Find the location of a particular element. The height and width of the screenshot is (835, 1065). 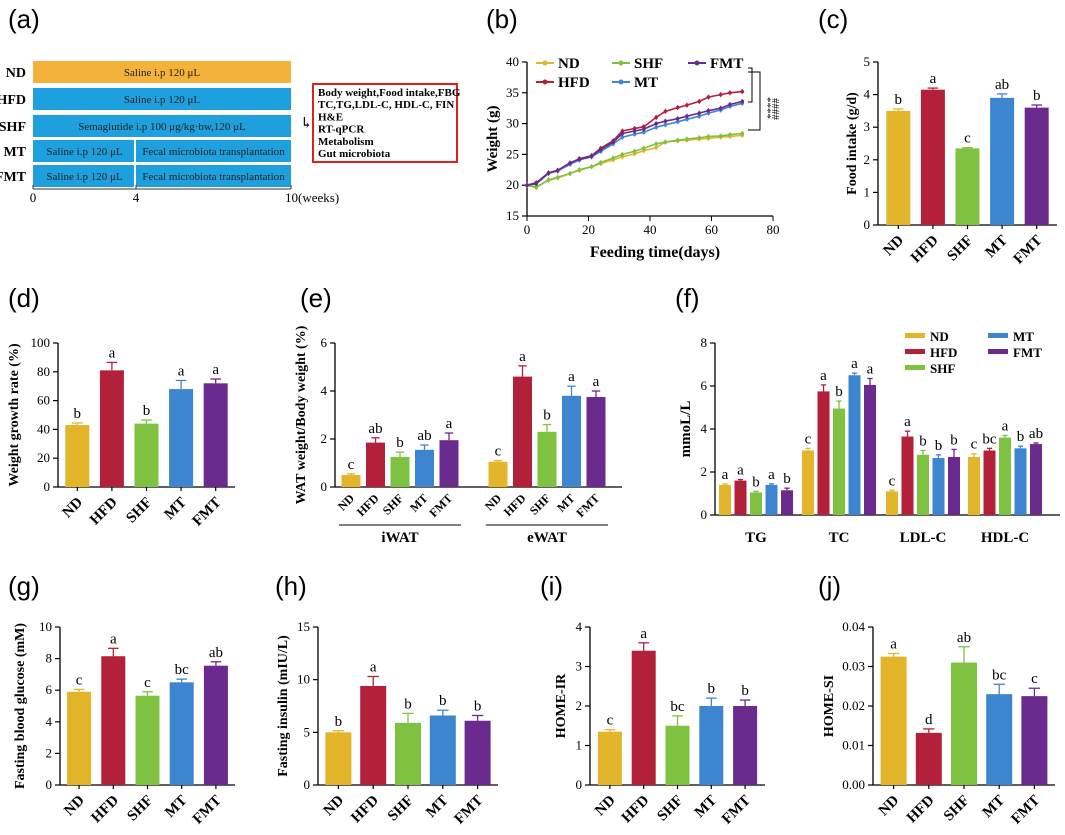

y-tick-label: 0 is located at coordinates (704, 514).